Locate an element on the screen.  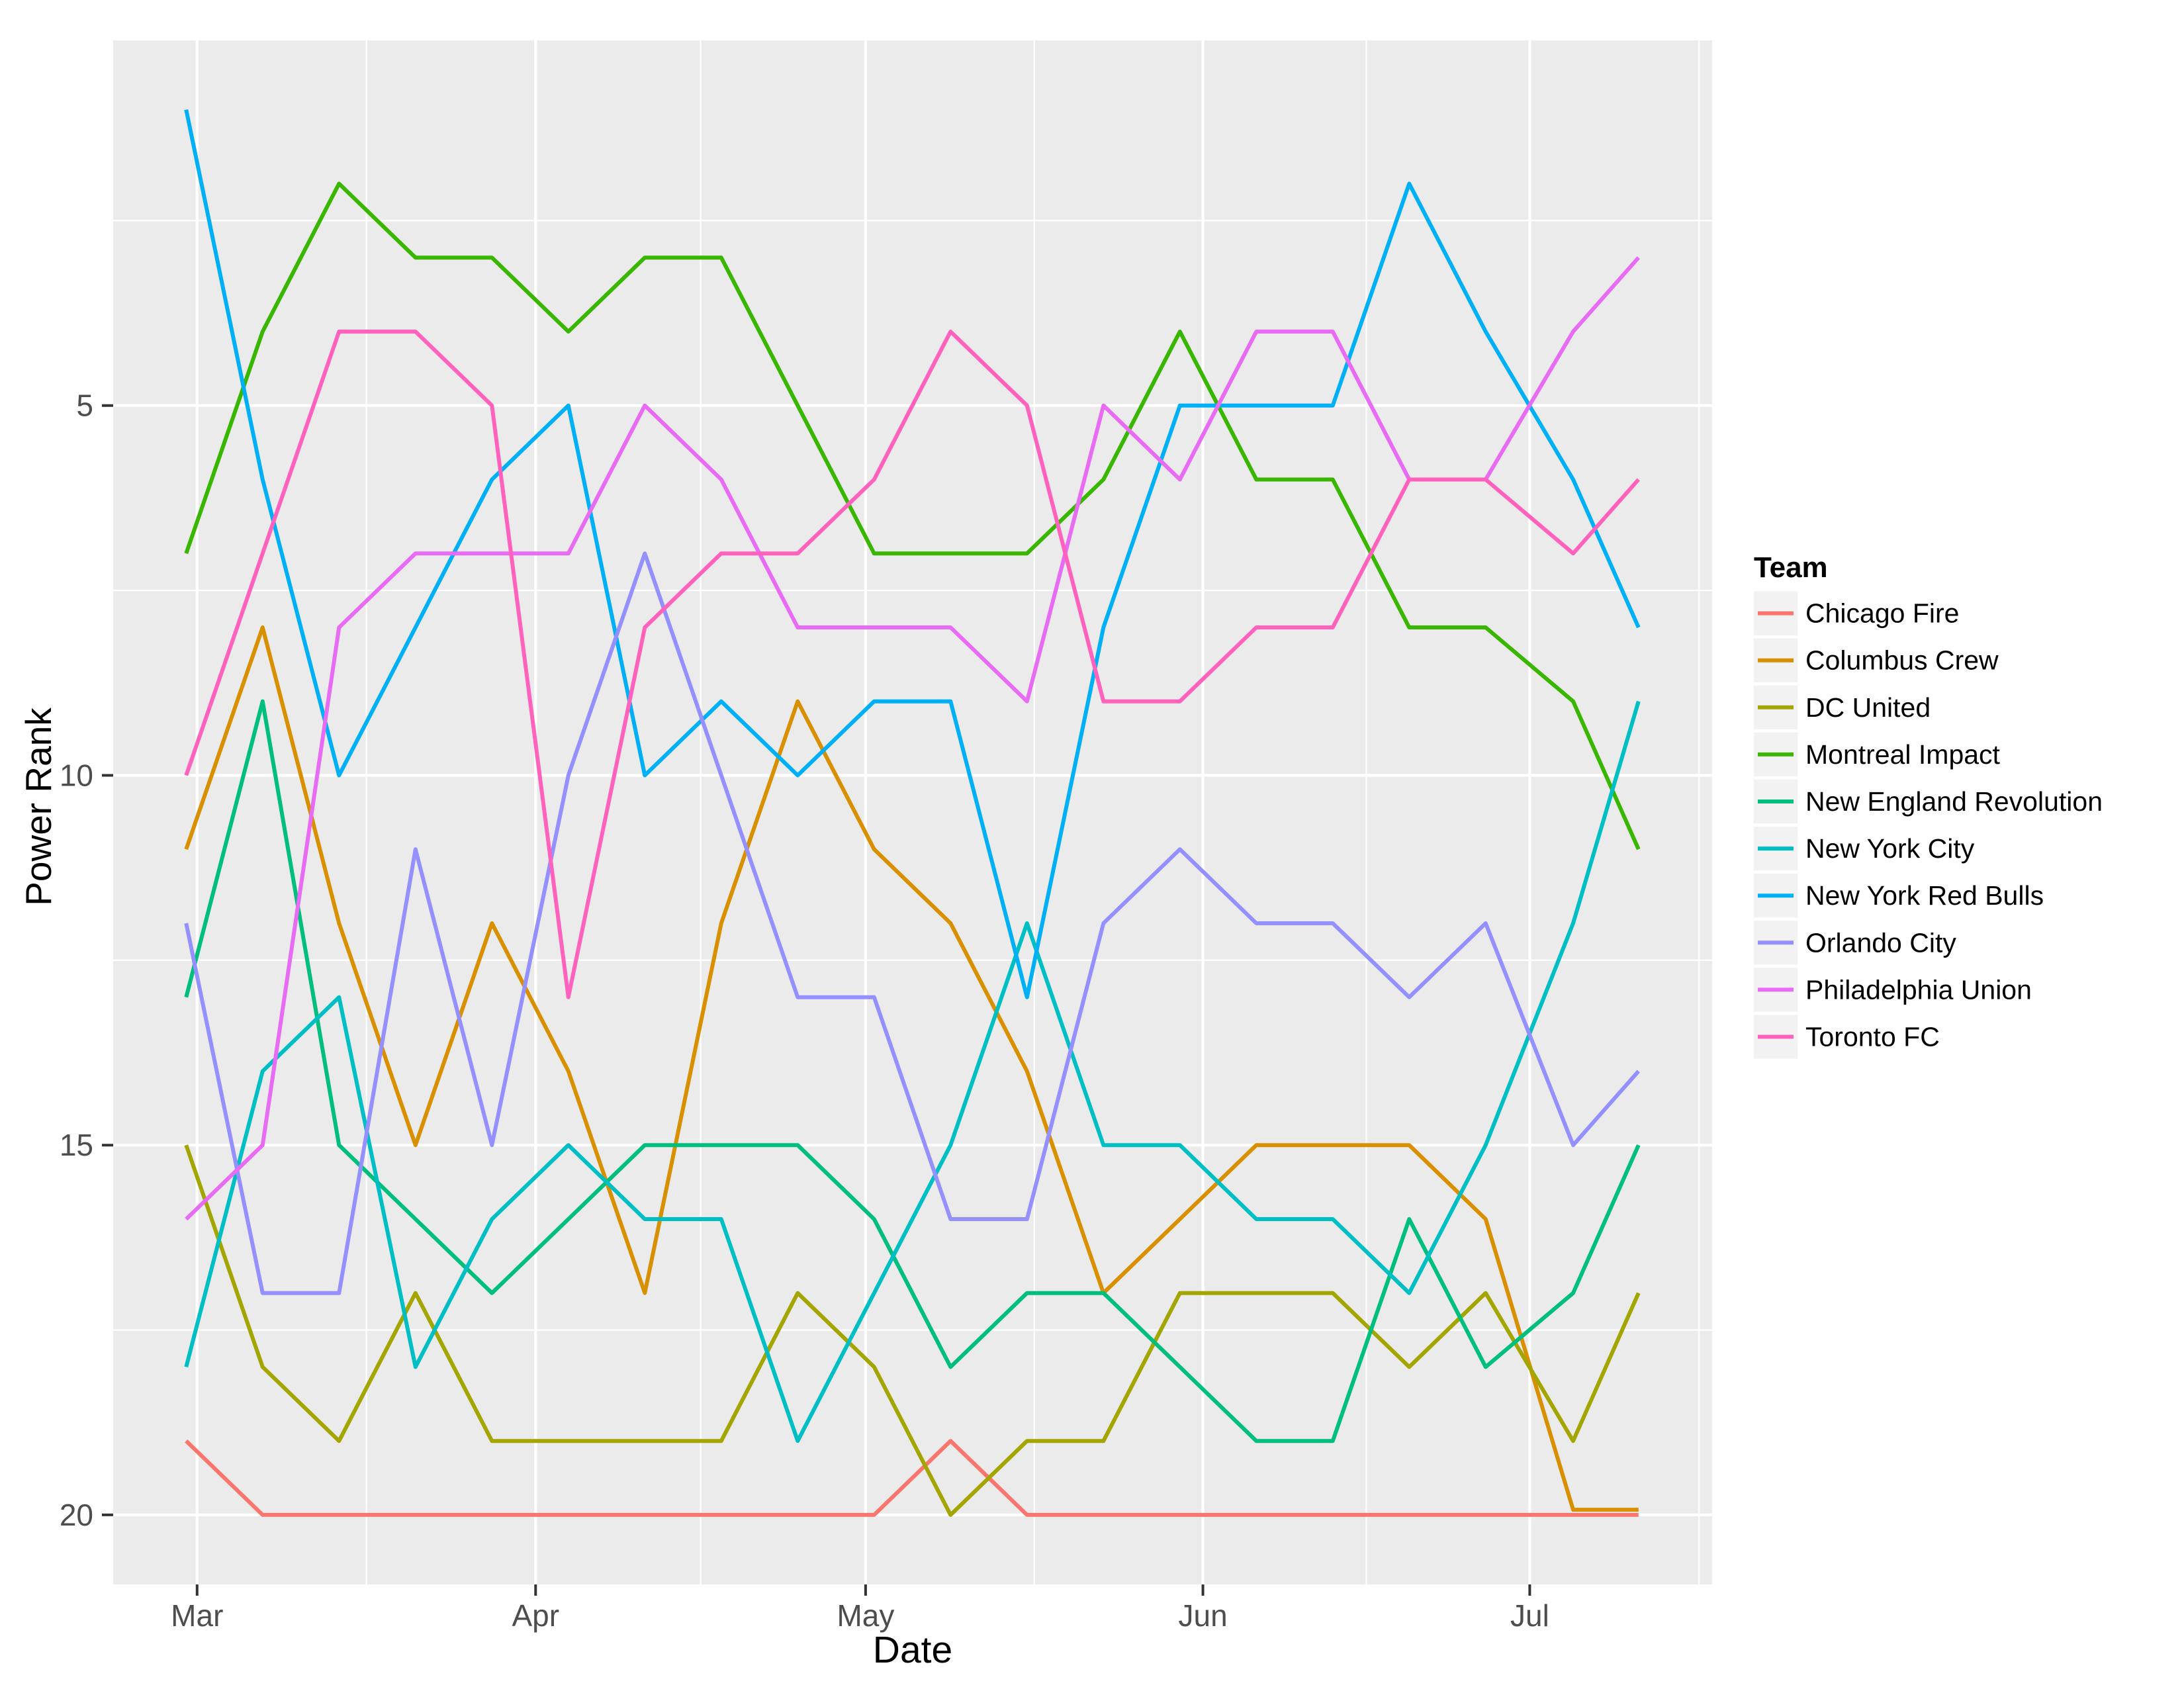
svg-text: New York Red Bulls is located at coordinates (1925, 895).